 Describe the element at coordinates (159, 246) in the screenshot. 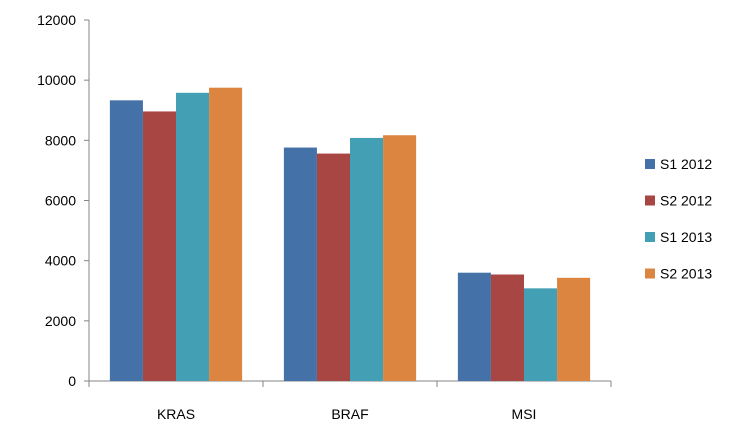

I see `bar-kras-s2-2012` at that location.